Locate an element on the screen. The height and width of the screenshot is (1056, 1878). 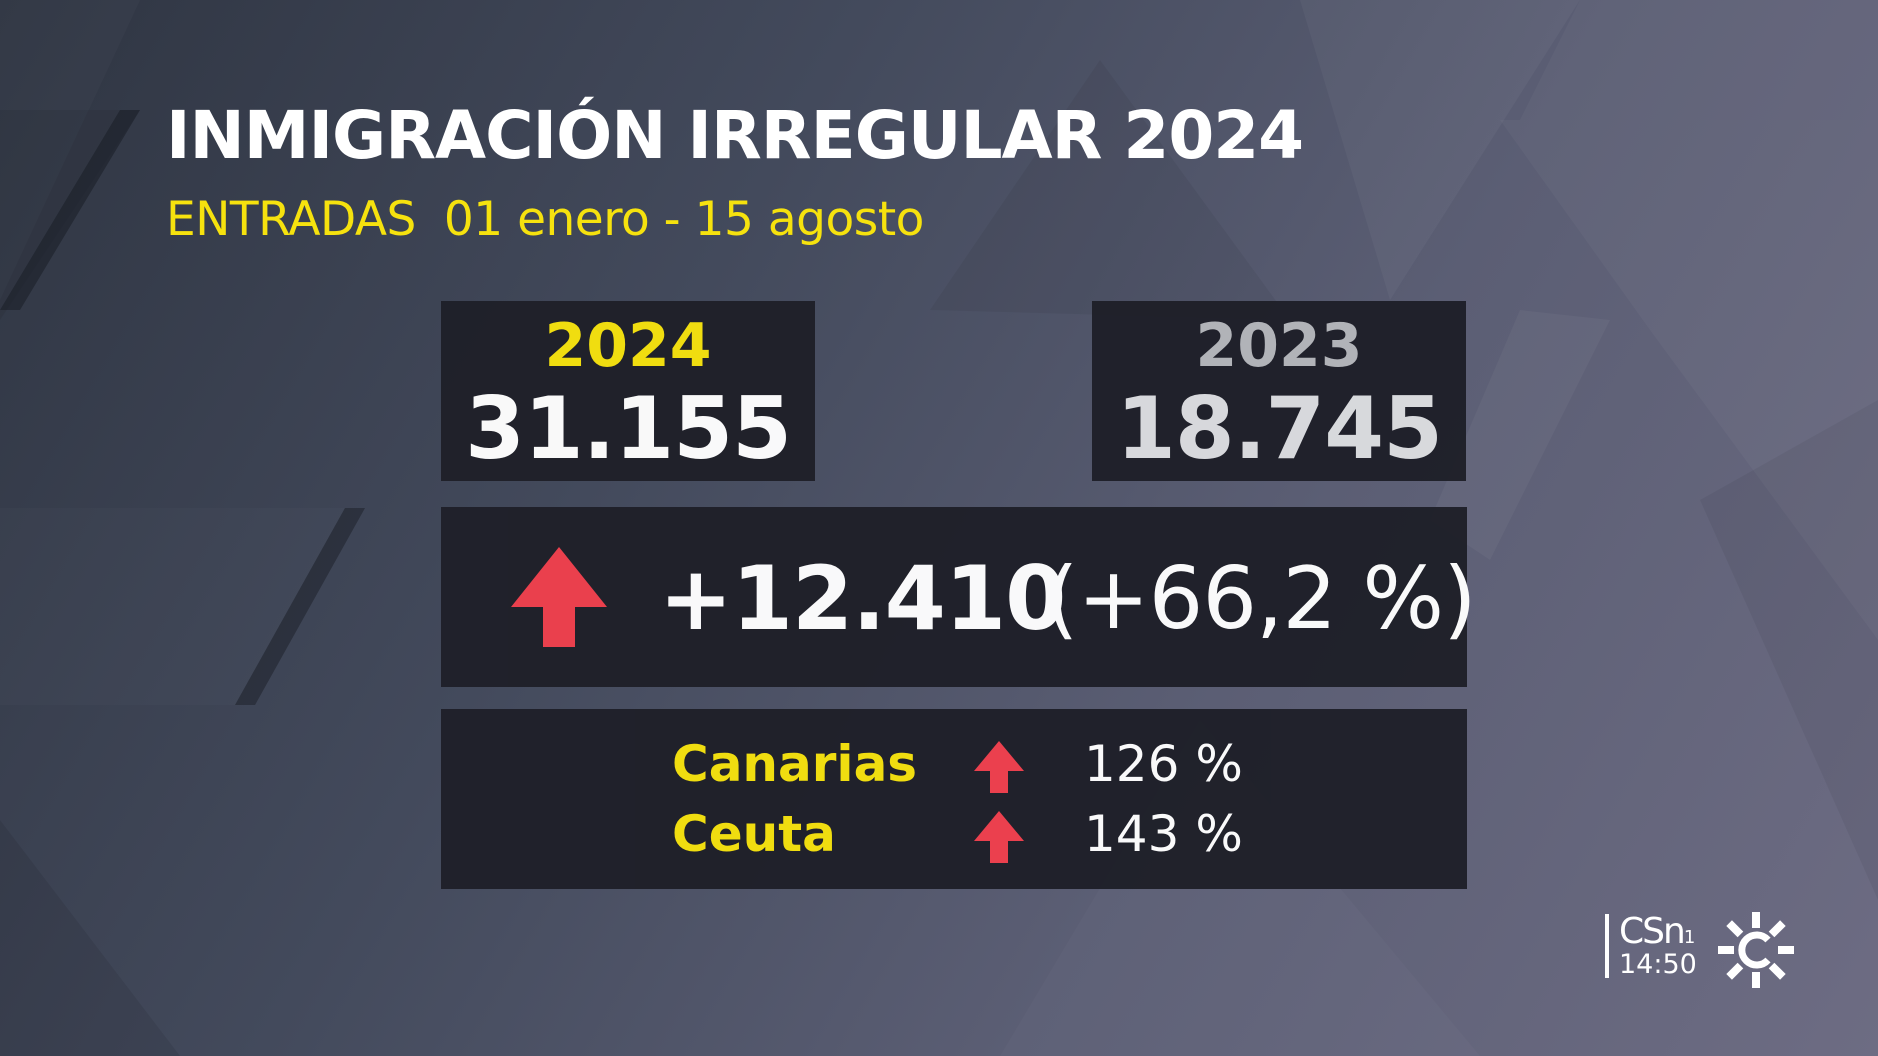
canal-sur-sun-icon is located at coordinates (1756, 950).